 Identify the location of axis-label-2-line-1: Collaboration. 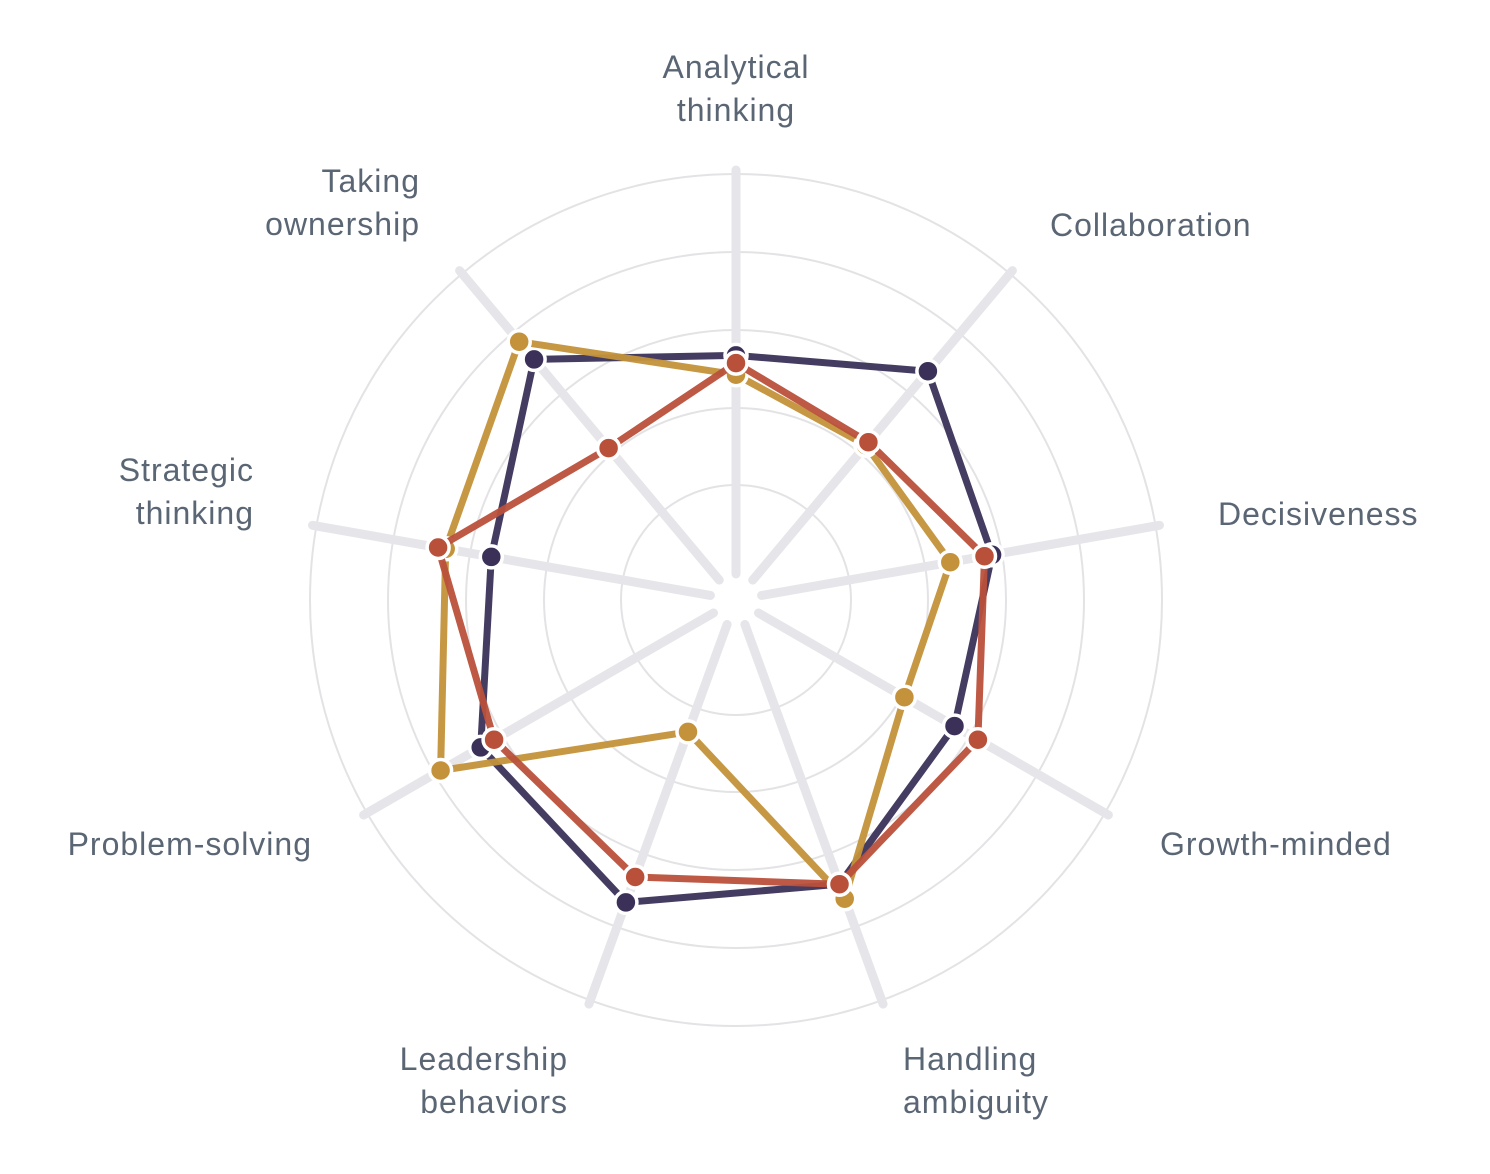
(1151, 225).